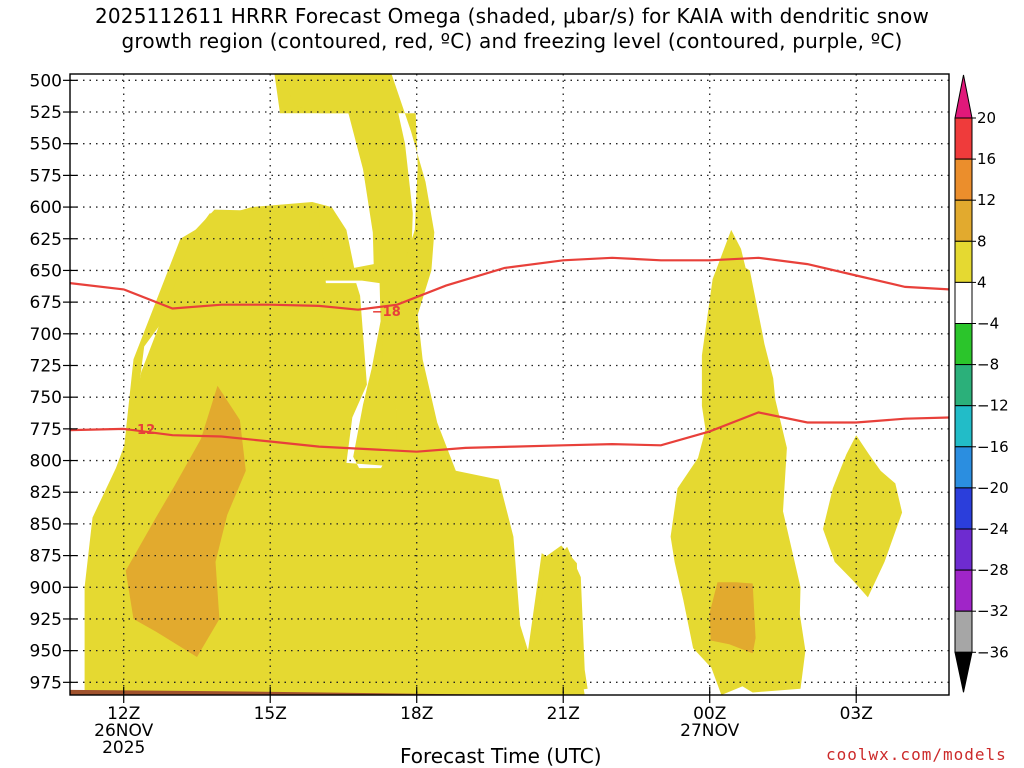  Describe the element at coordinates (986, 159) in the screenshot. I see `colorbar-tick-label: 16` at that location.